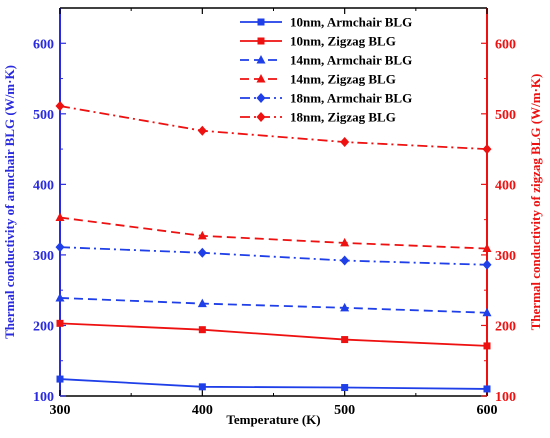  Describe the element at coordinates (344, 410) in the screenshot. I see `x-tick-label: 500` at that location.